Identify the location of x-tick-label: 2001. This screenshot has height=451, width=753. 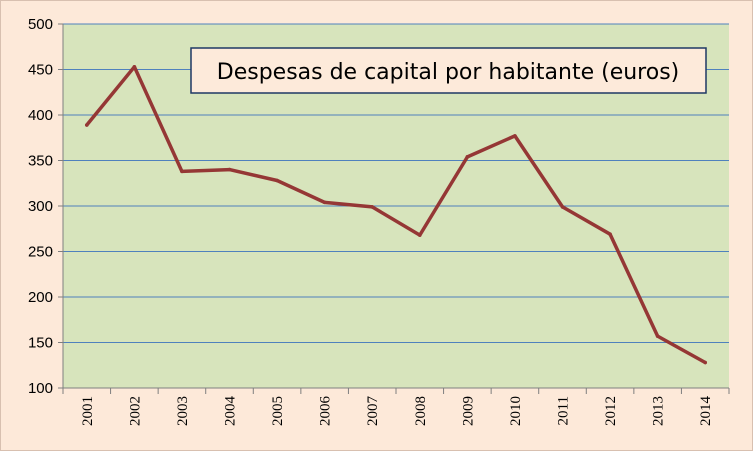
(88, 411).